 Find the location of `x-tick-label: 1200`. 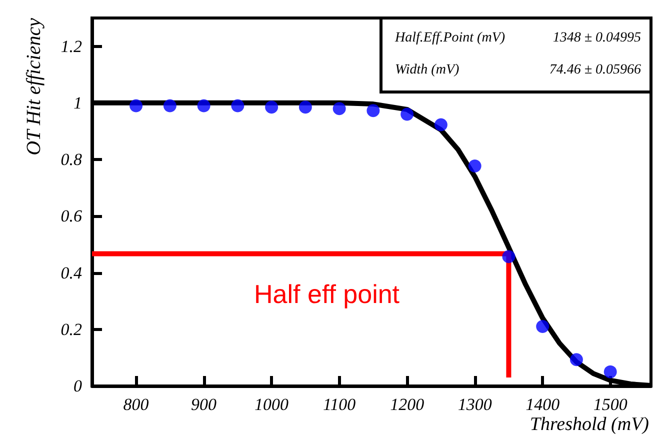

x-tick-label: 1200 is located at coordinates (407, 404).